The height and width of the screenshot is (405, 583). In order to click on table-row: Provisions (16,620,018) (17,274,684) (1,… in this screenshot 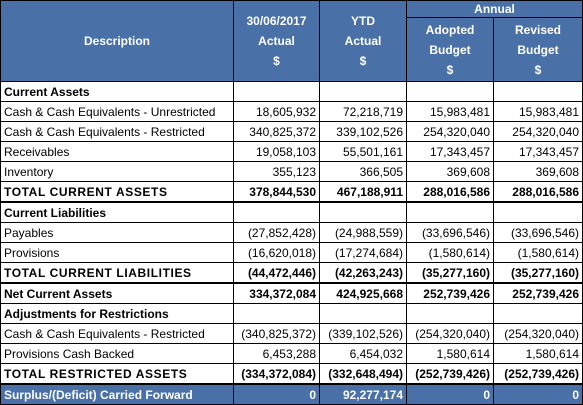, I will do `click(291, 252)`.